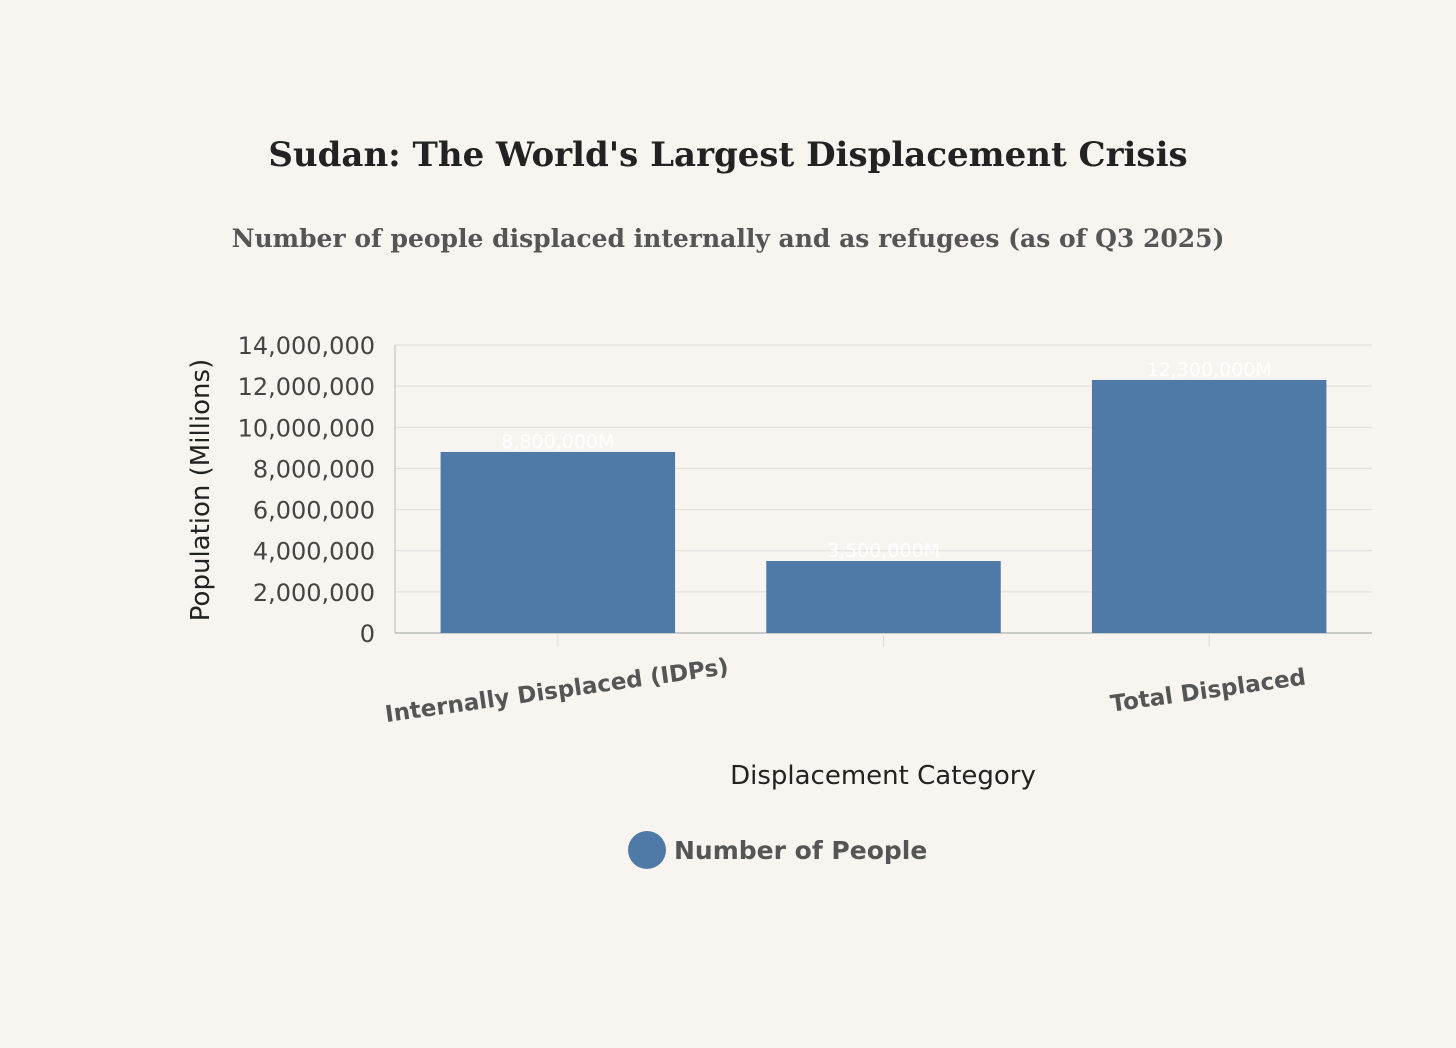 The width and height of the screenshot is (1456, 1048). Describe the element at coordinates (883, 551) in the screenshot. I see `bar-data-label: 3,500,000M` at that location.